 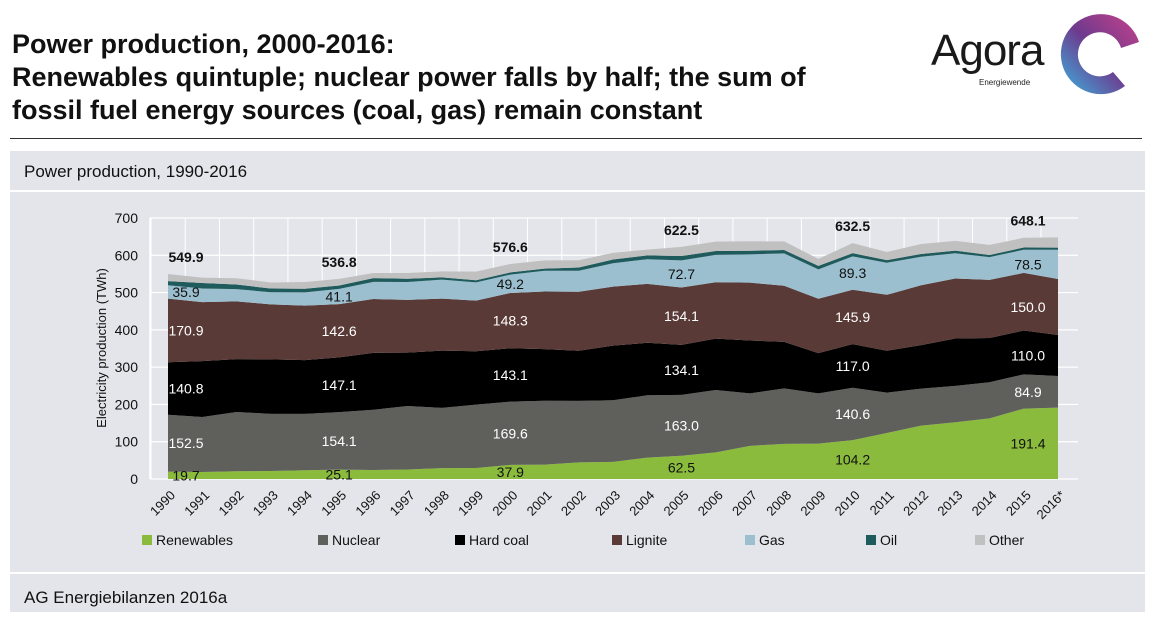 I want to click on x-tick-label: 1992, so click(x=231, y=503).